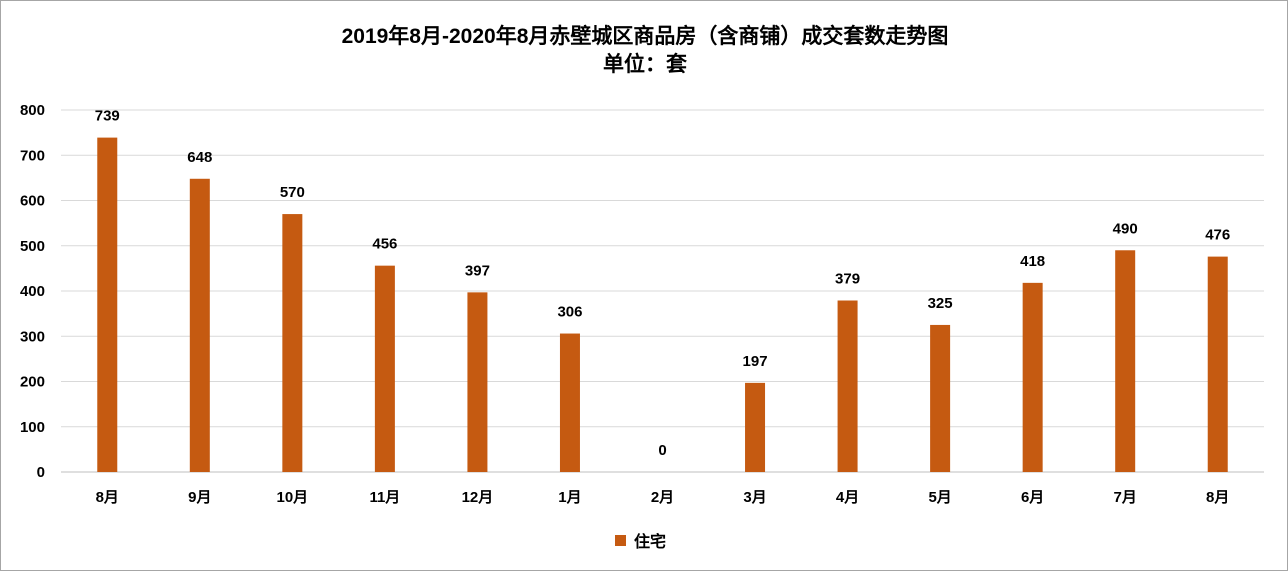 The width and height of the screenshot is (1288, 572). Describe the element at coordinates (32, 336) in the screenshot. I see `y-tick-label: 300` at that location.